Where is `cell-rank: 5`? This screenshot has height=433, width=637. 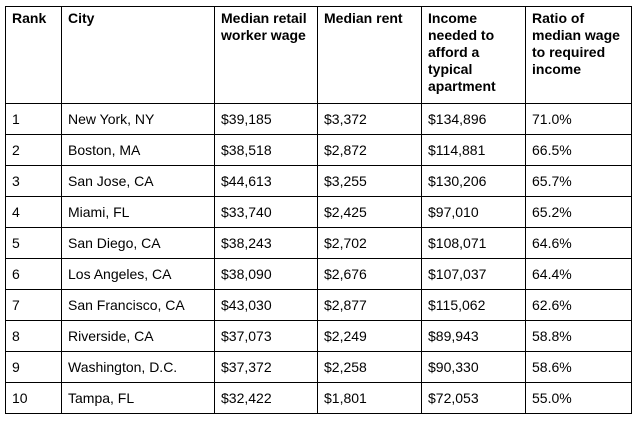
cell-rank: 5 is located at coordinates (33, 243).